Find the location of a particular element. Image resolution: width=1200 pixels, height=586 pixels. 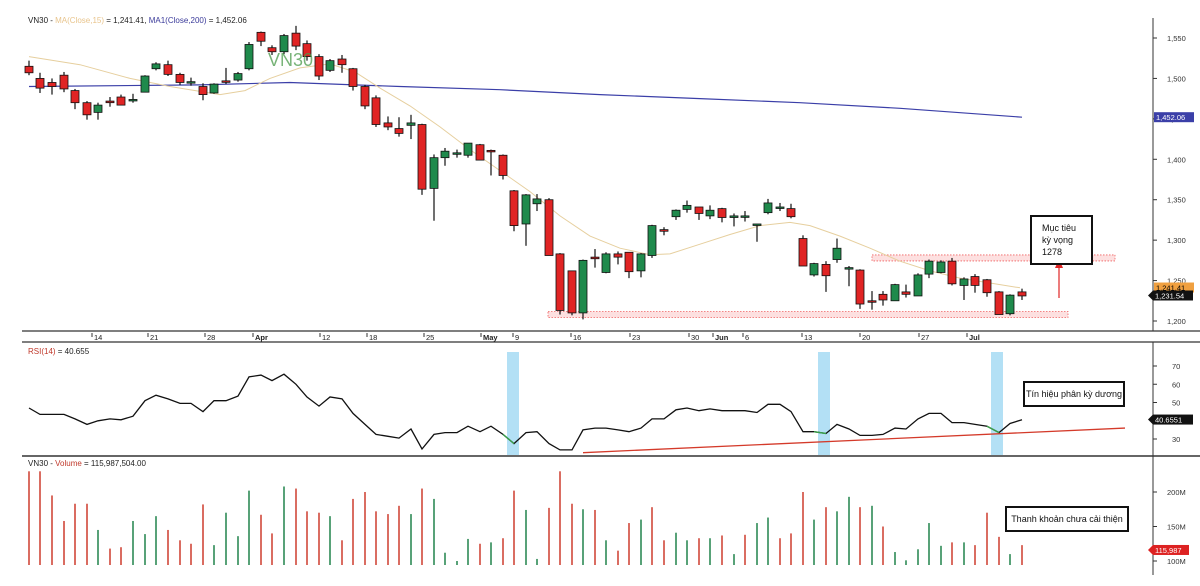

rsi-y-tick-label: 50 is located at coordinates (1176, 403).